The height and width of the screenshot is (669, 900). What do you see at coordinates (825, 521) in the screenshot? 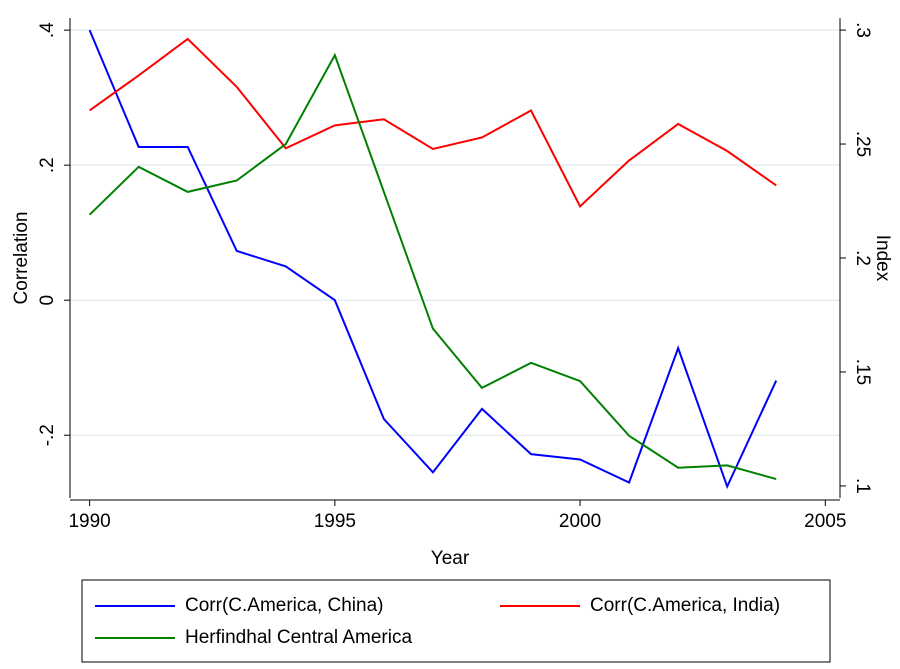
I see `x-tick-label: 2005` at bounding box center [825, 521].